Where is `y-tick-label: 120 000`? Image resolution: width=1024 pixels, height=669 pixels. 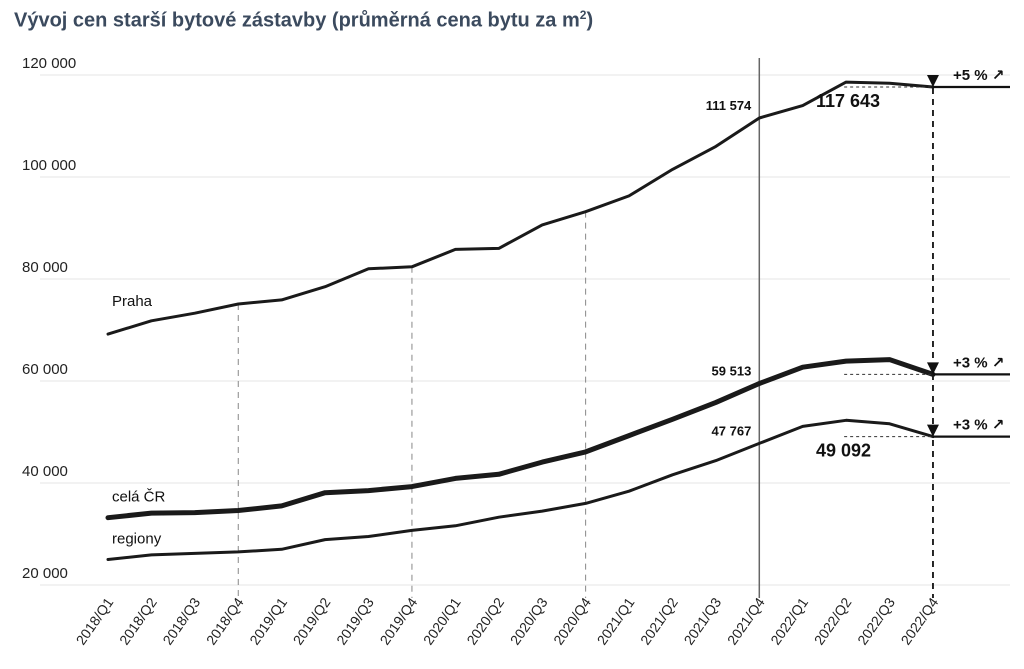 y-tick-label: 120 000 is located at coordinates (49, 63).